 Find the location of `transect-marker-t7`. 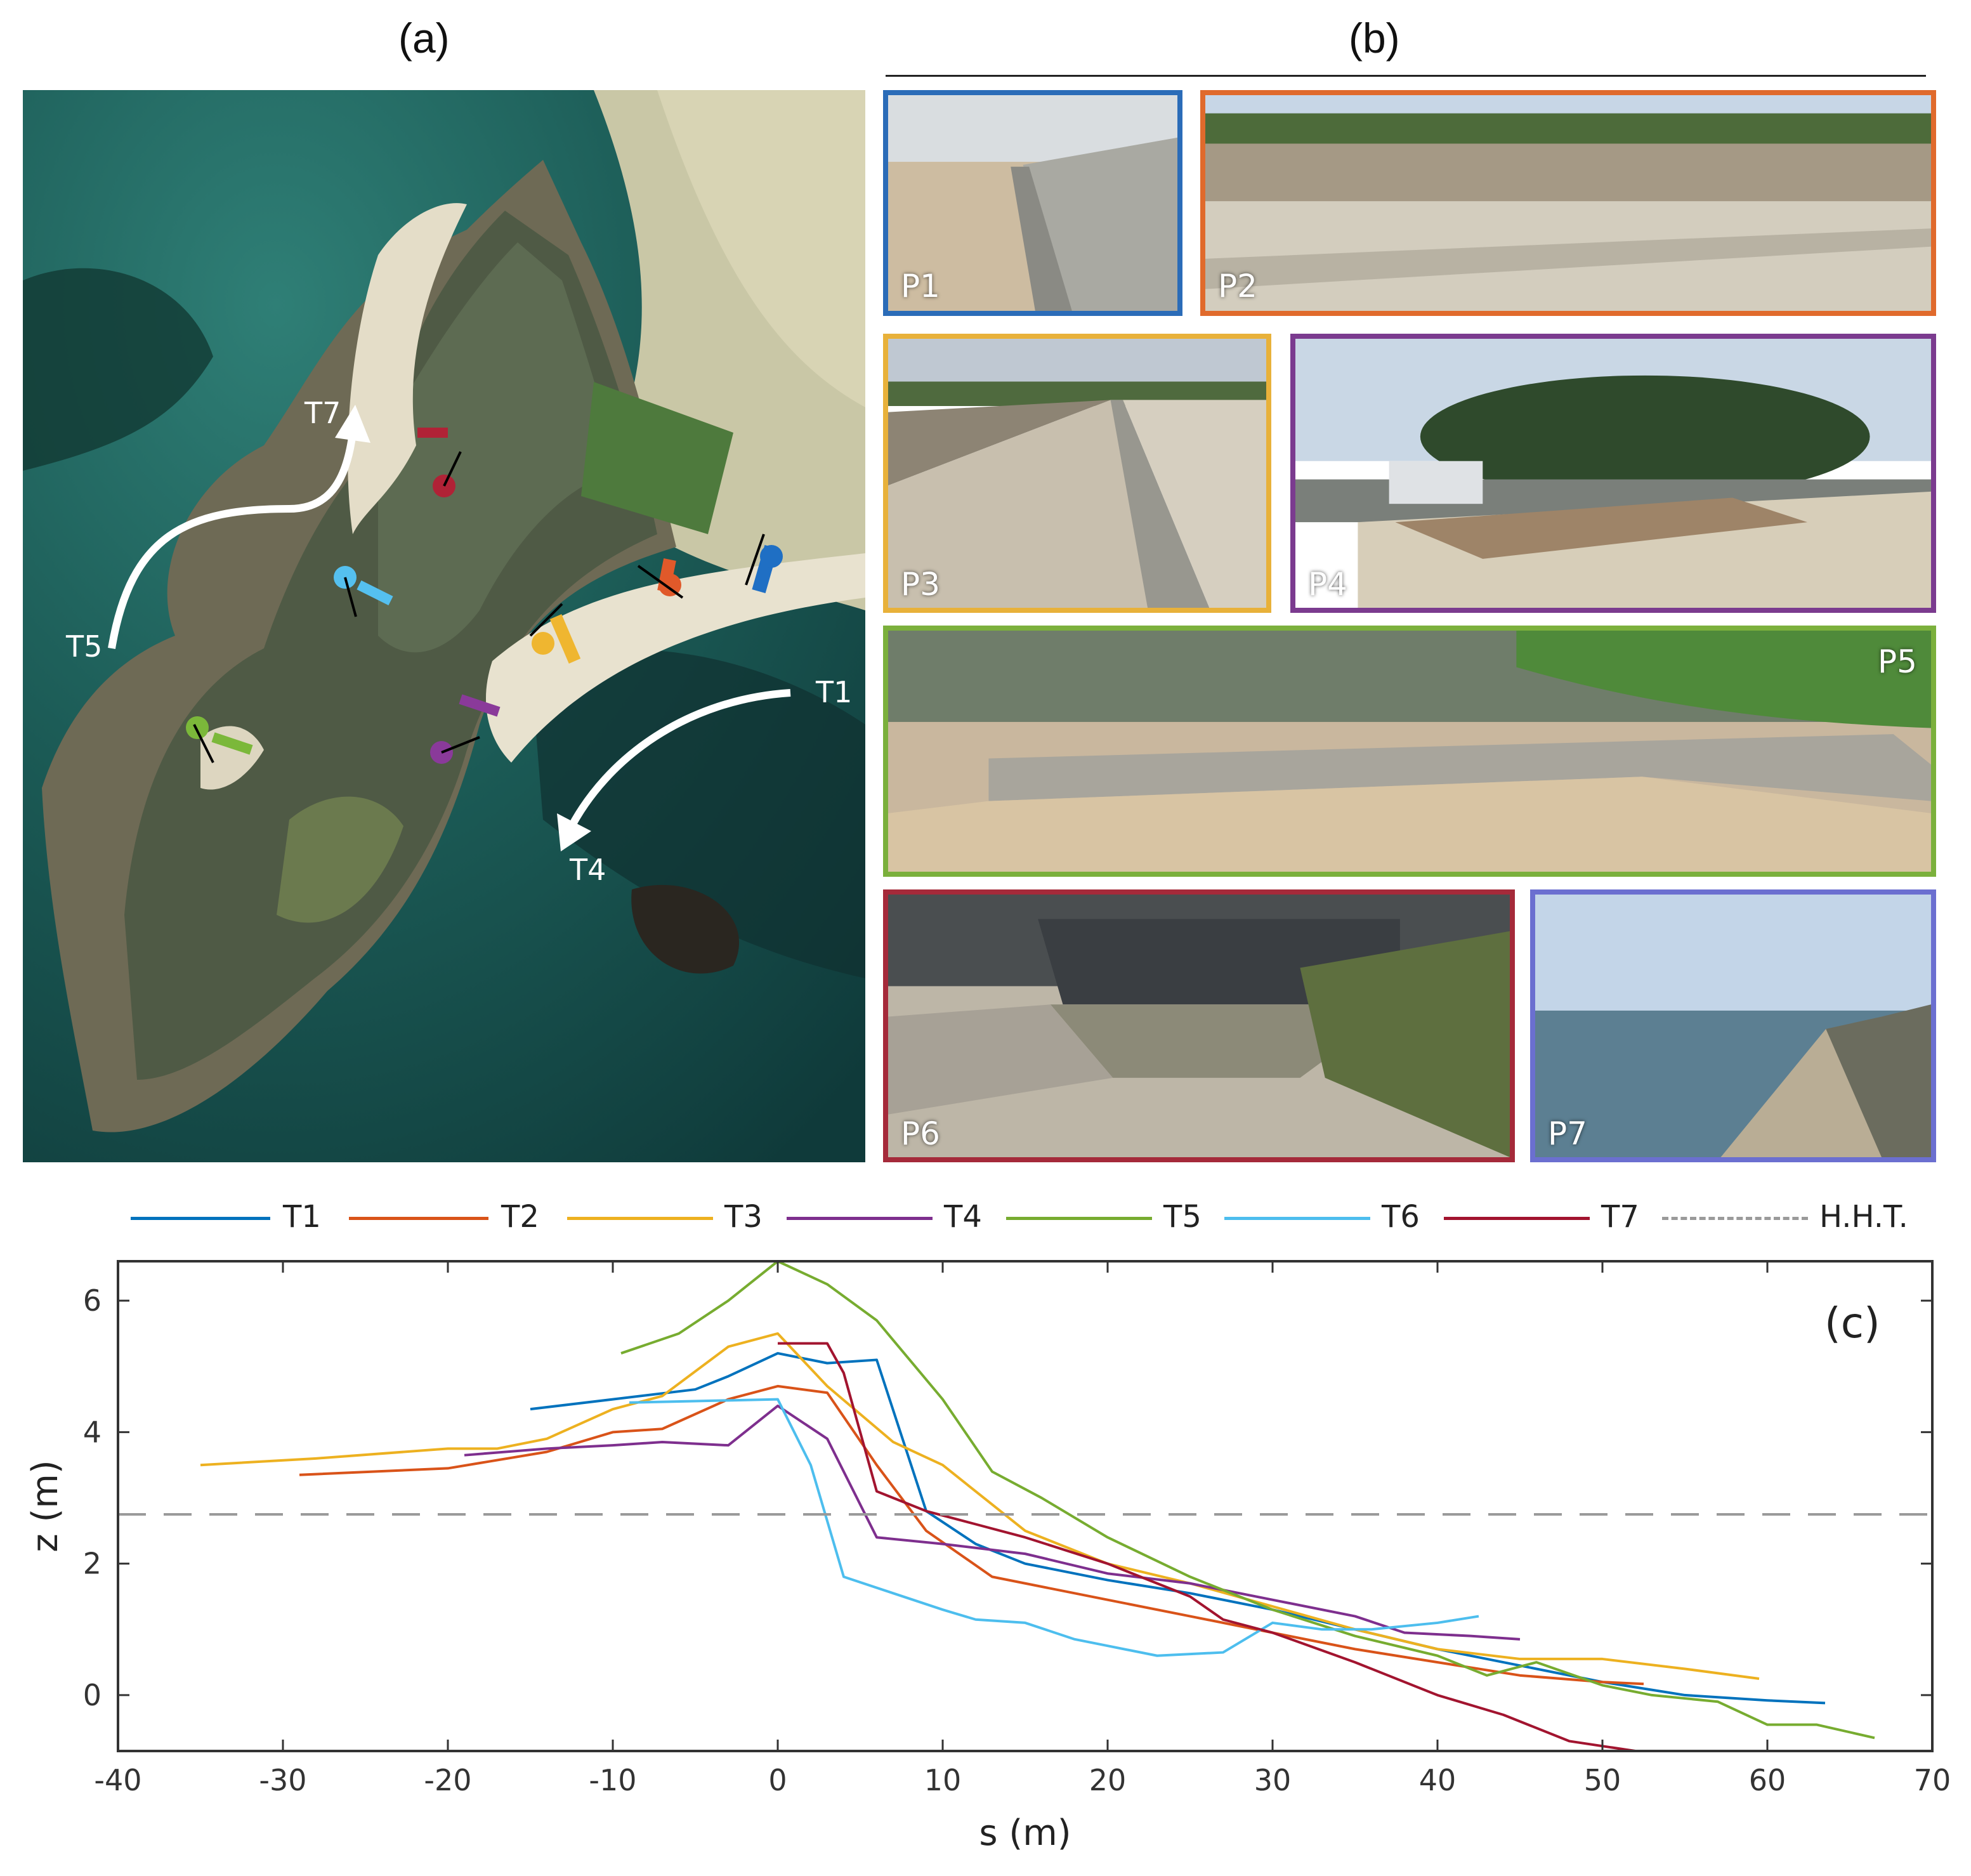

transect-marker-t7 is located at coordinates (439, 462).